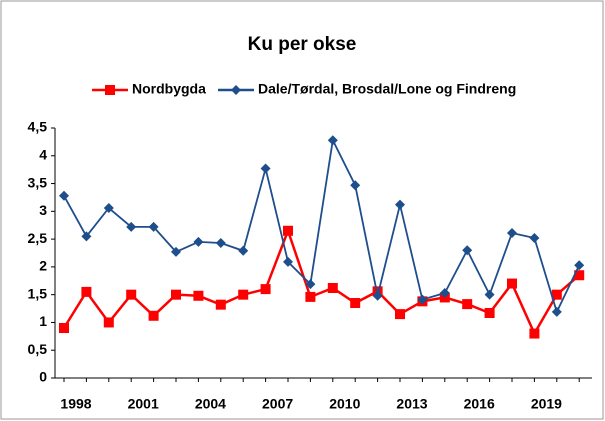 The image size is (605, 421). Describe the element at coordinates (43, 266) in the screenshot. I see `y-tick-label: 2` at that location.